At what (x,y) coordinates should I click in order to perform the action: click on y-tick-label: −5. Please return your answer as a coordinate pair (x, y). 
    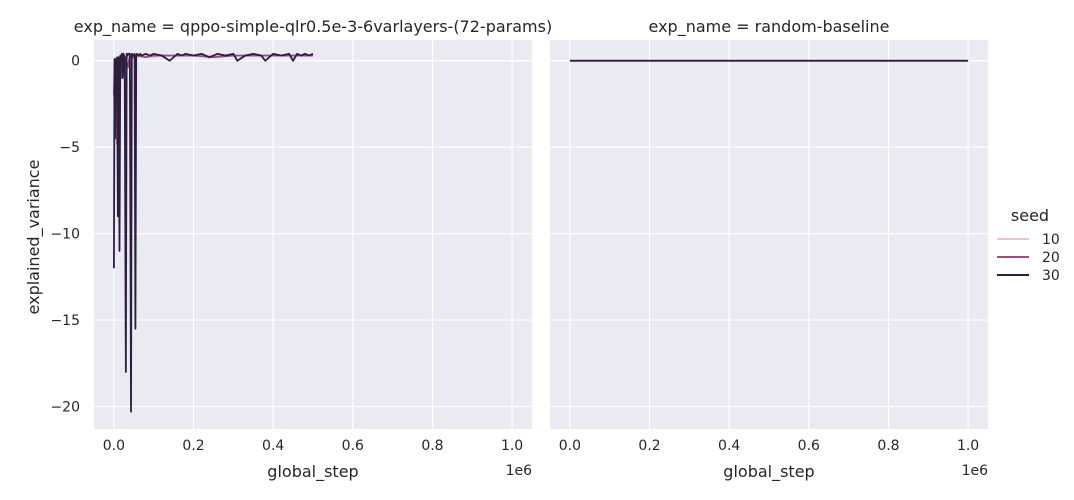
    Looking at the image, I should click on (69, 148).